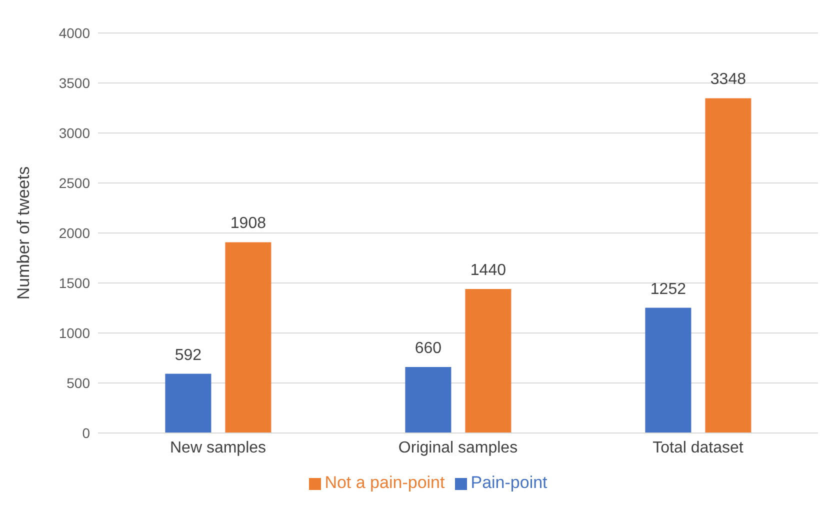  I want to click on data-label: 1908, so click(248, 223).